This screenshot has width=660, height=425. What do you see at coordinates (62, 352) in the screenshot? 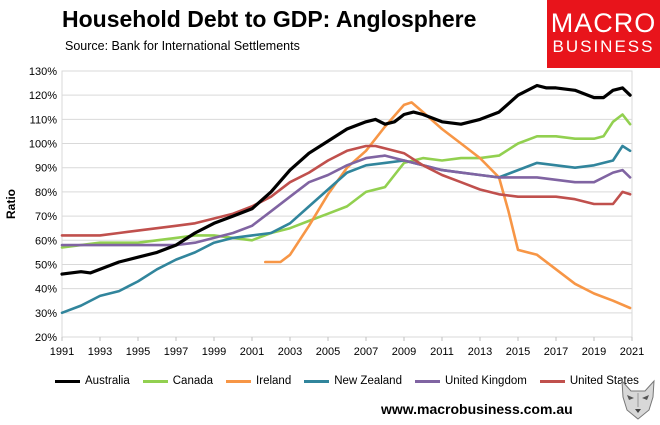
I see `x-tick-label: 1991` at bounding box center [62, 352].